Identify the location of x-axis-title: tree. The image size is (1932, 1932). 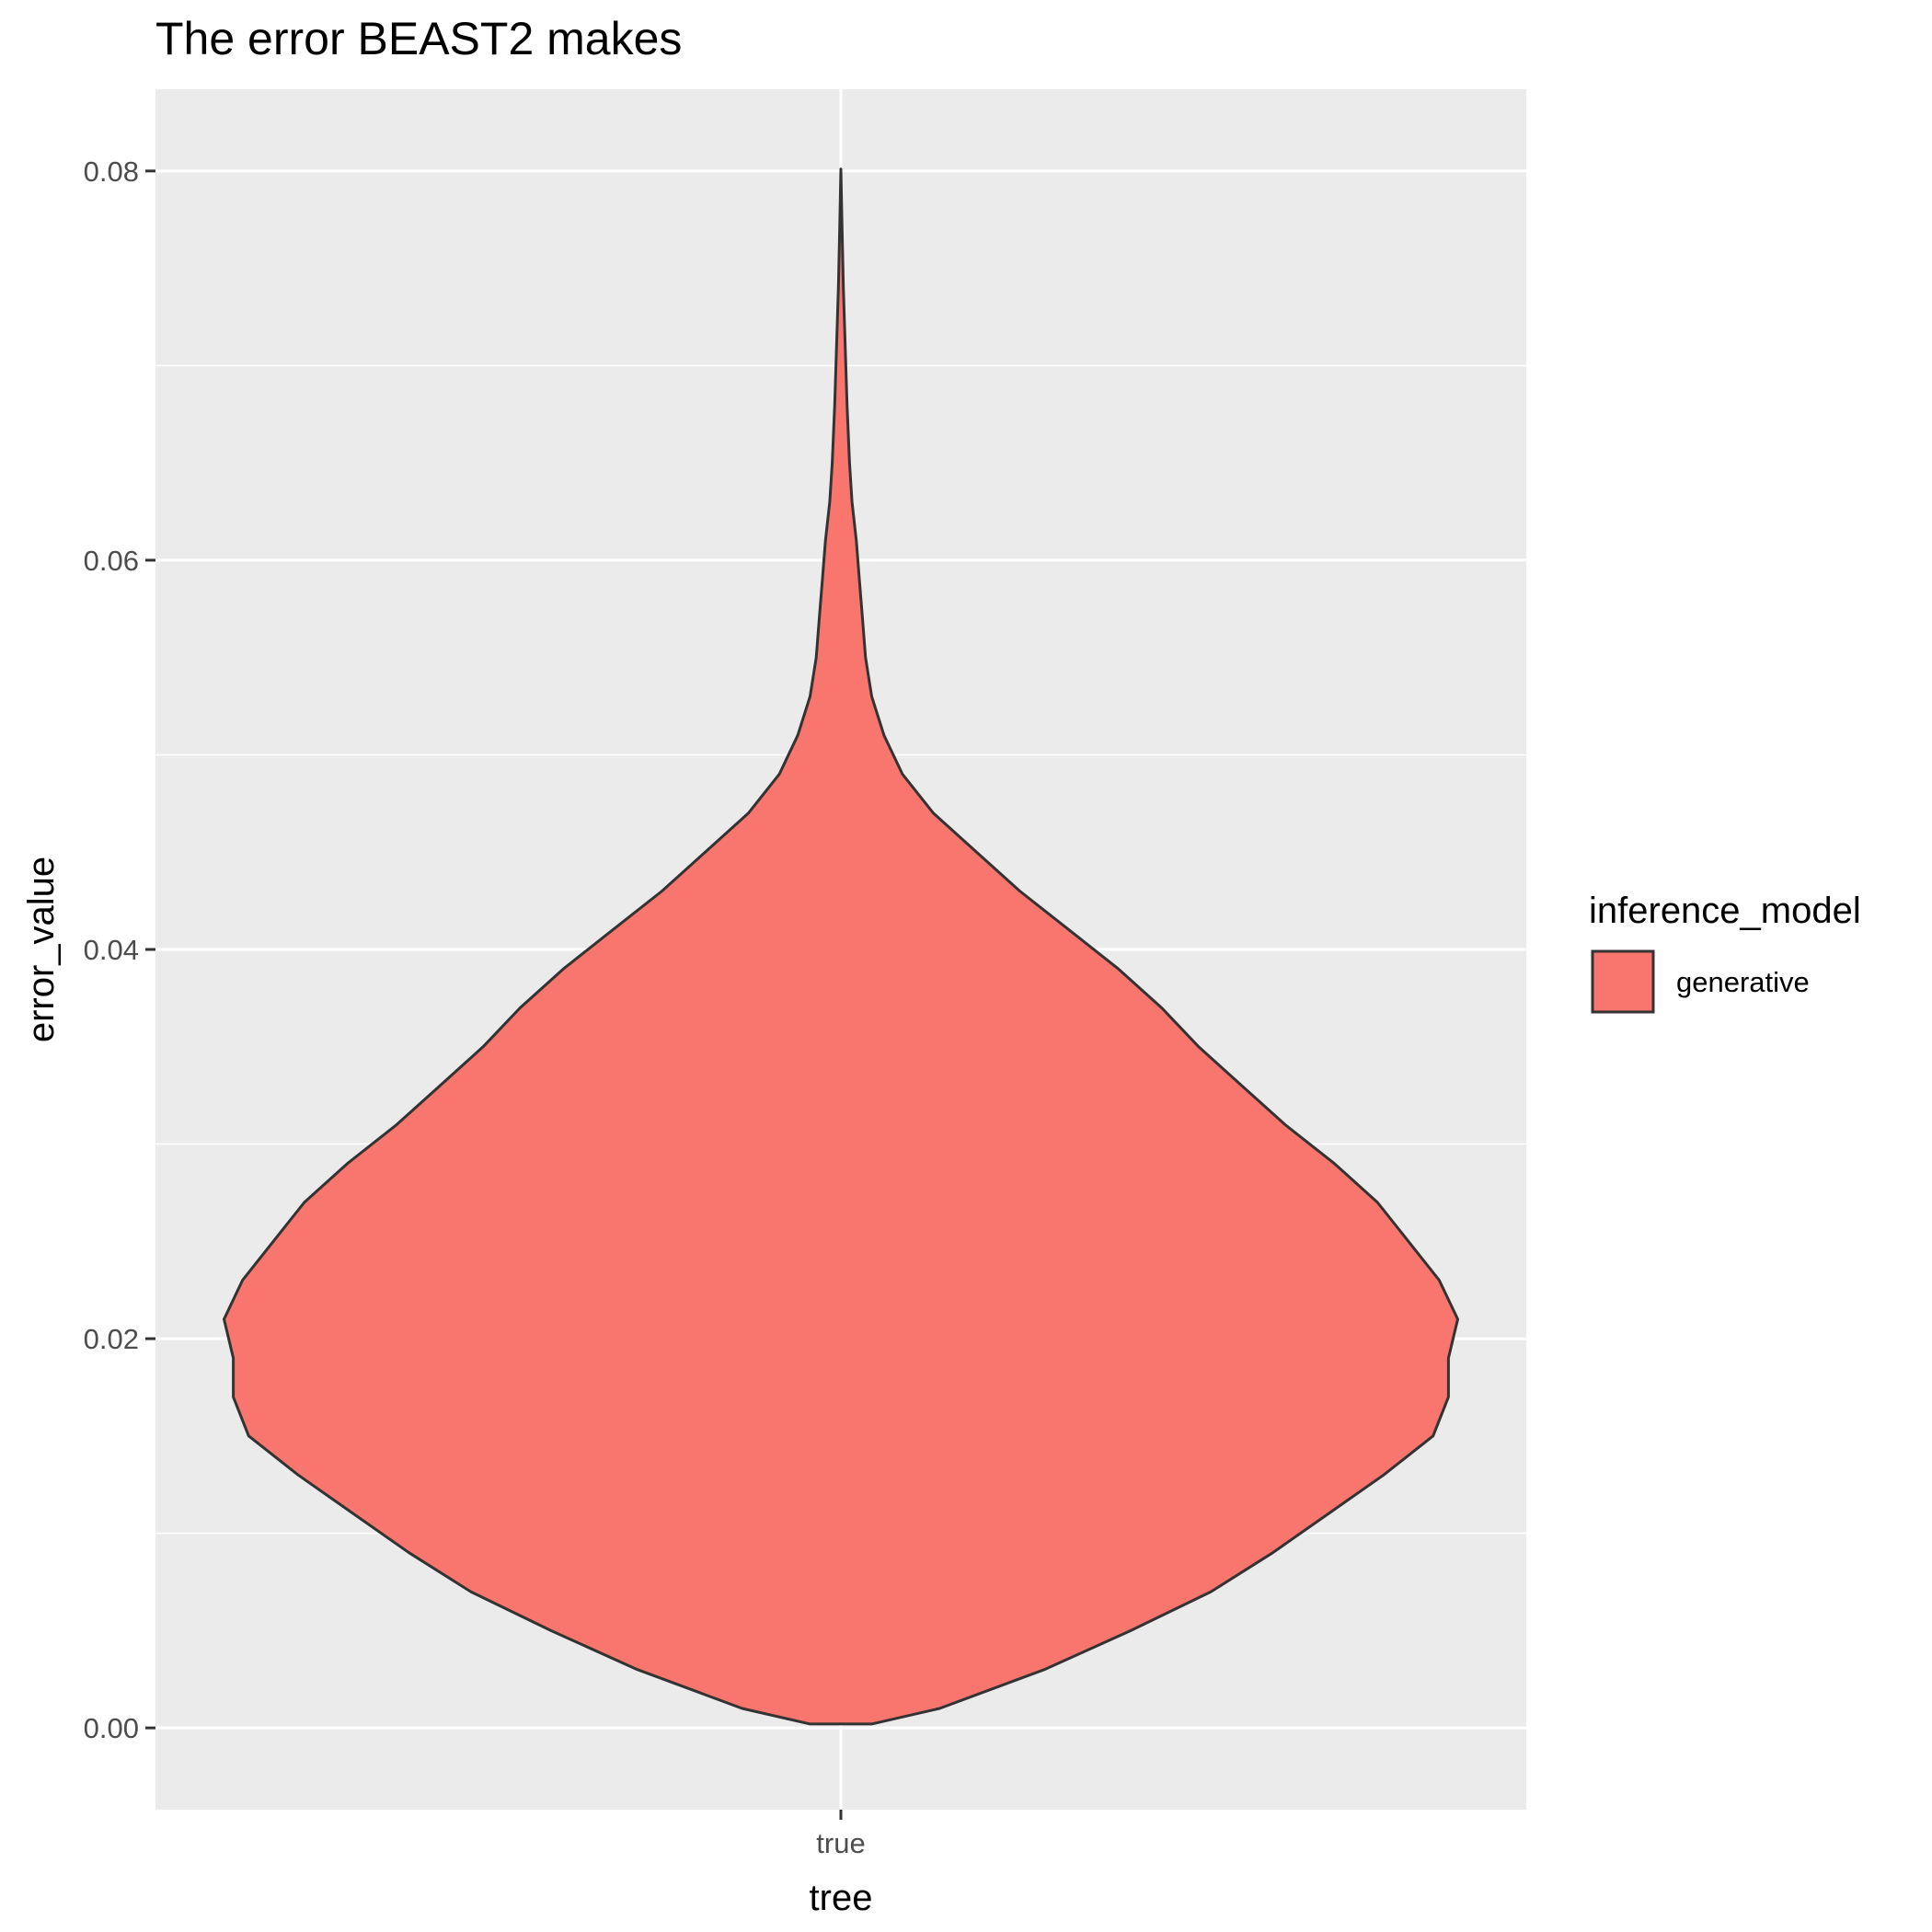
(841, 1898).